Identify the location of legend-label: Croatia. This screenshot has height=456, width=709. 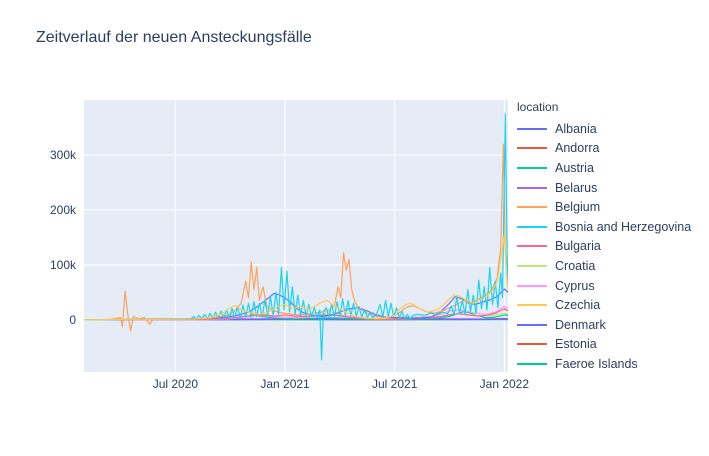
(575, 265).